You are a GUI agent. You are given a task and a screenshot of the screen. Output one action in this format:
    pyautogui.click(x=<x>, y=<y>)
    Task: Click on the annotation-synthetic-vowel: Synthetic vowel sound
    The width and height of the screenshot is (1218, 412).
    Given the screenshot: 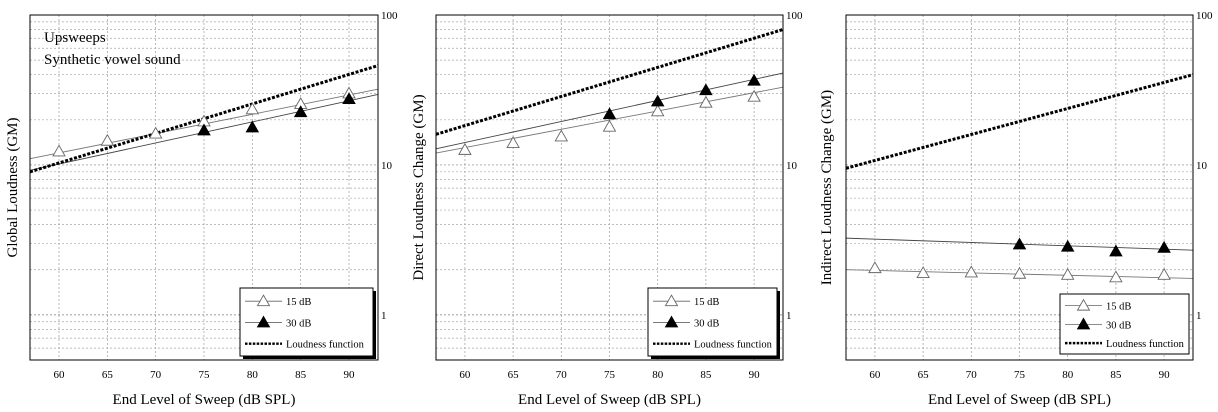 What is the action you would take?
    pyautogui.click(x=112, y=60)
    